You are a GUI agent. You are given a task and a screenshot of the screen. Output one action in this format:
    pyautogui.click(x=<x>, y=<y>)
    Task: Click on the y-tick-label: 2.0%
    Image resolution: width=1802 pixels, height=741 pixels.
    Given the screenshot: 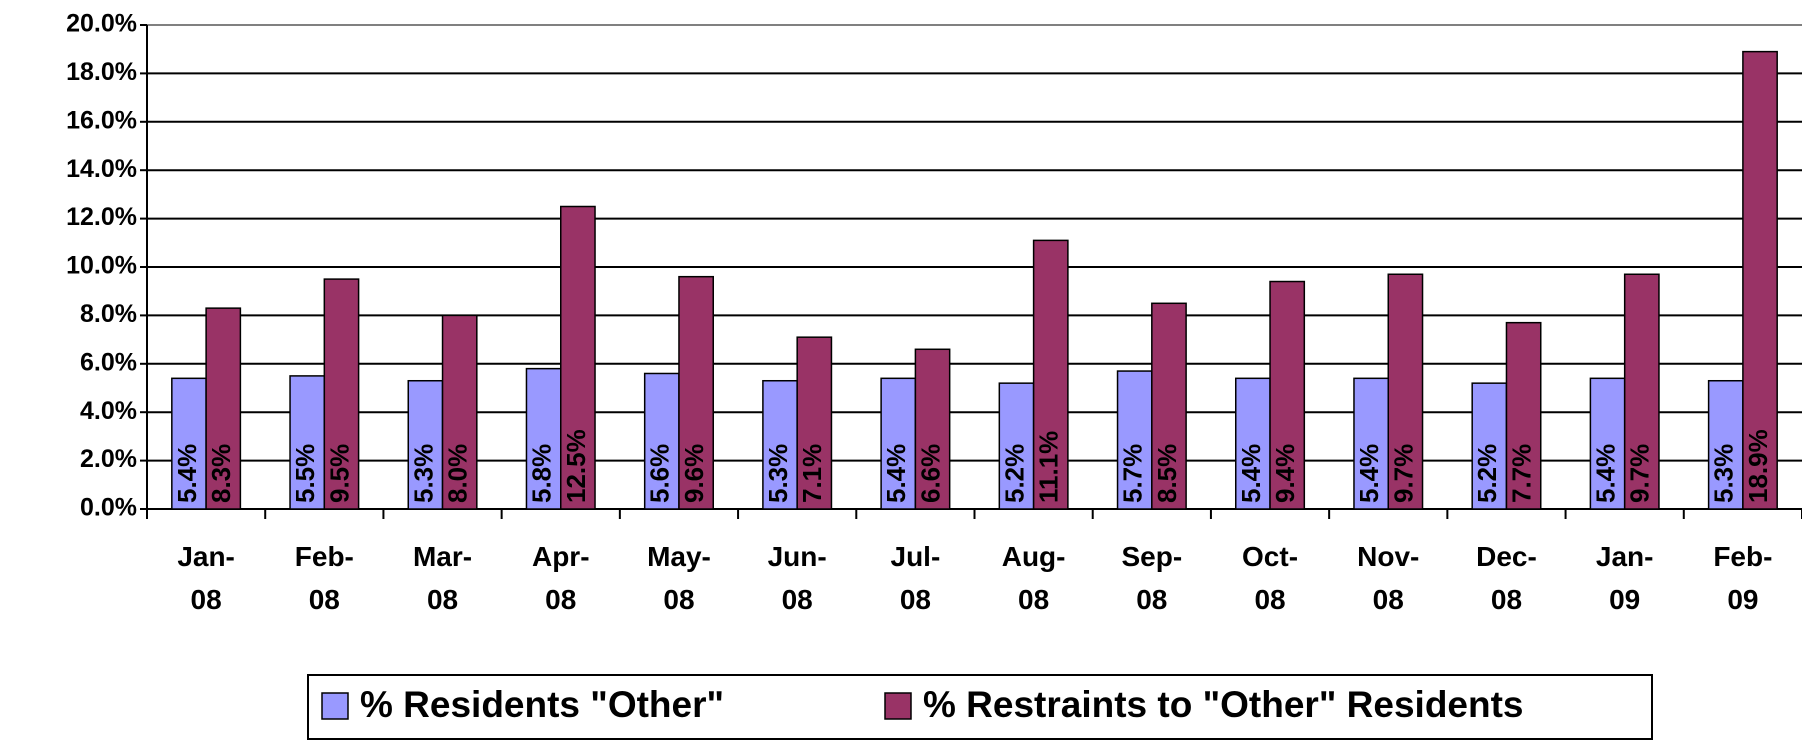 What is the action you would take?
    pyautogui.click(x=108, y=459)
    